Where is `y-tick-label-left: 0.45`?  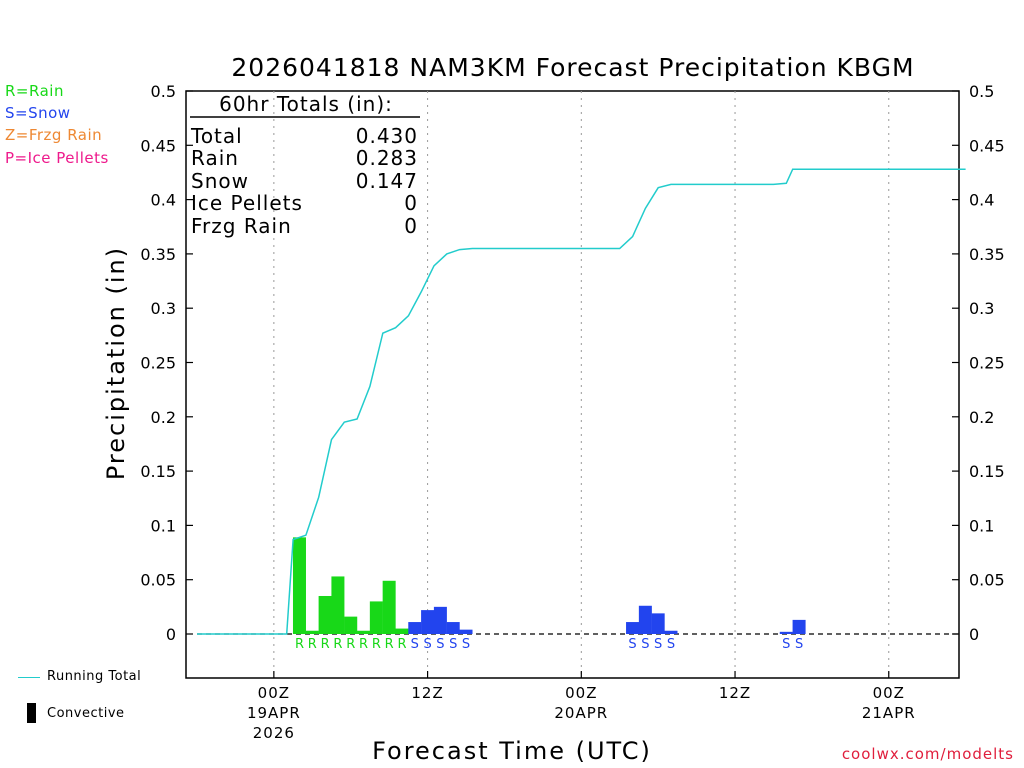 y-tick-label-left: 0.45 is located at coordinates (158, 145).